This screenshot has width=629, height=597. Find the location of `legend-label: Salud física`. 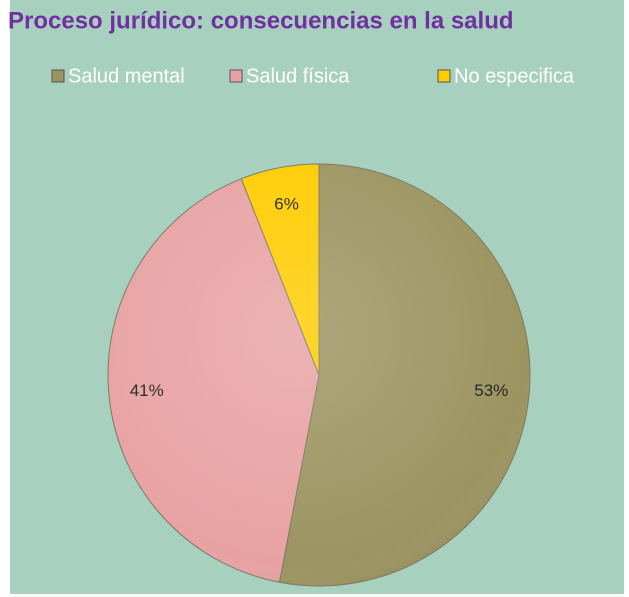

legend-label: Salud física is located at coordinates (298, 76).